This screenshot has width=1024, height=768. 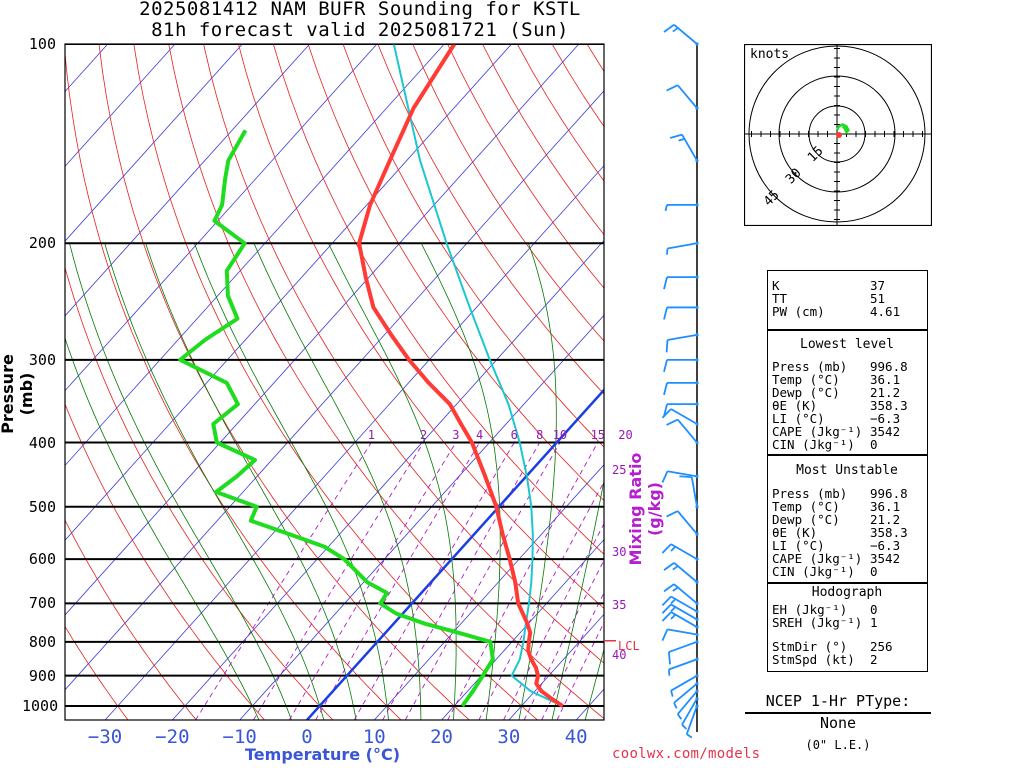 What do you see at coordinates (810, 646) in the screenshot?
I see `index-label: StmDir (°)` at bounding box center [810, 646].